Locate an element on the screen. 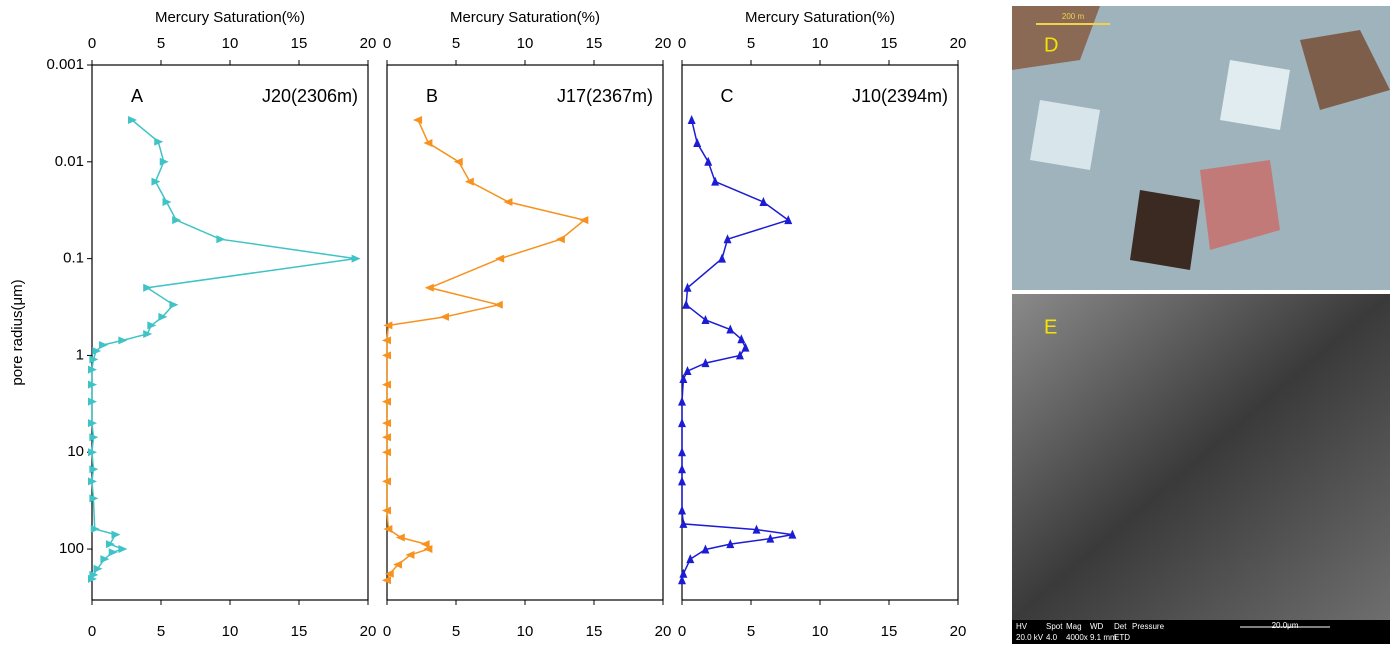  photo-label: D is located at coordinates (1051, 45).